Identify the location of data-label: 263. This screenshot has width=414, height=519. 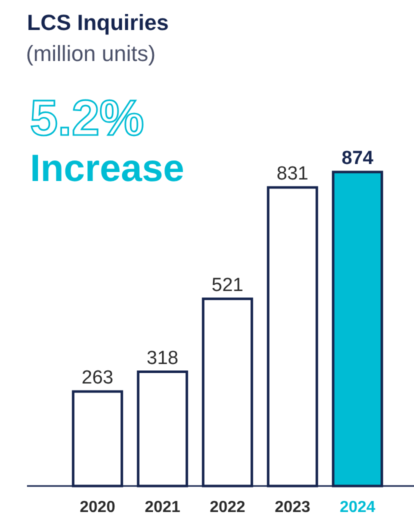
(98, 378).